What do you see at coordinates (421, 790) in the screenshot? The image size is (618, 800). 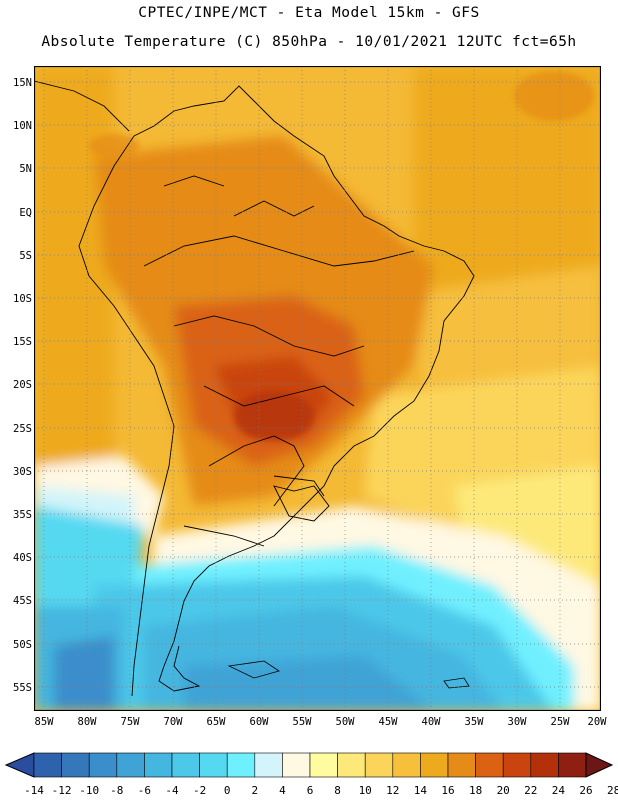 I see `colorbar-label: 14` at bounding box center [421, 790].